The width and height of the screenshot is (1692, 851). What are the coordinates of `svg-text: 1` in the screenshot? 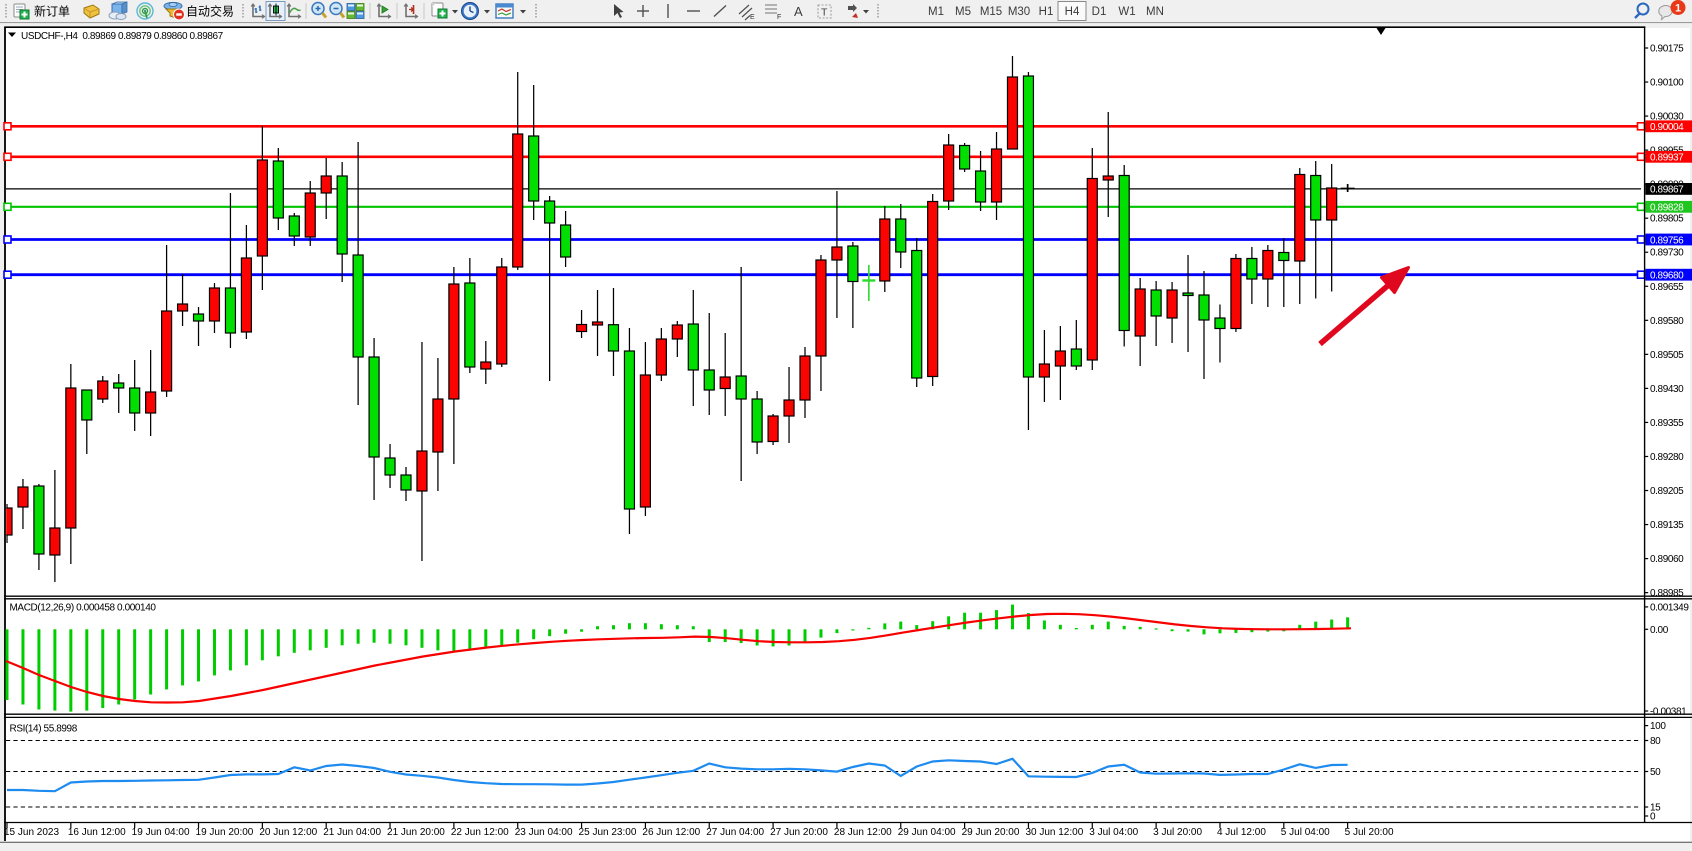 It's located at (1678, 9).